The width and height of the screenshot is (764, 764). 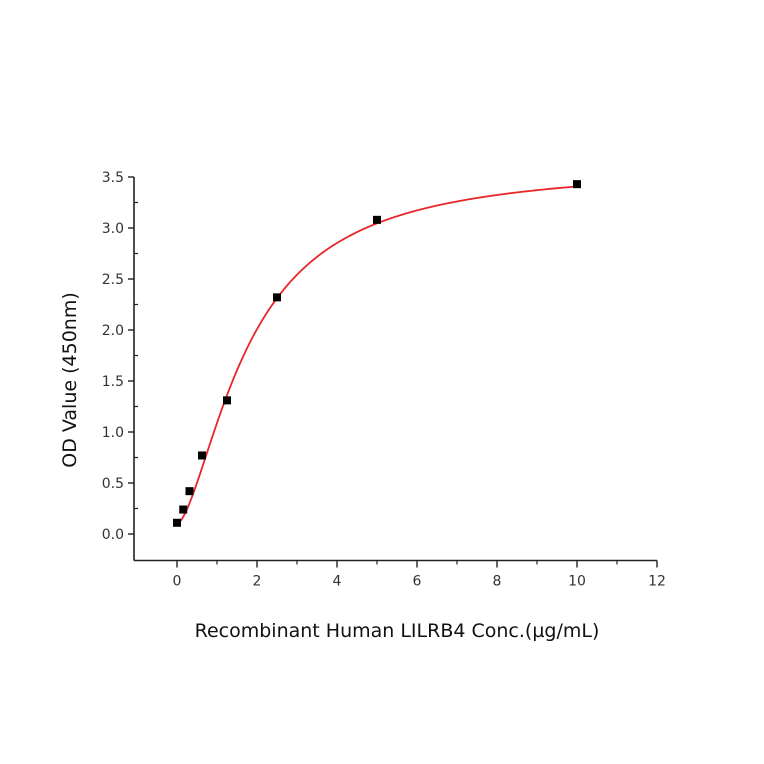 What do you see at coordinates (113, 484) in the screenshot?
I see `y-tick-label: 0.5` at bounding box center [113, 484].